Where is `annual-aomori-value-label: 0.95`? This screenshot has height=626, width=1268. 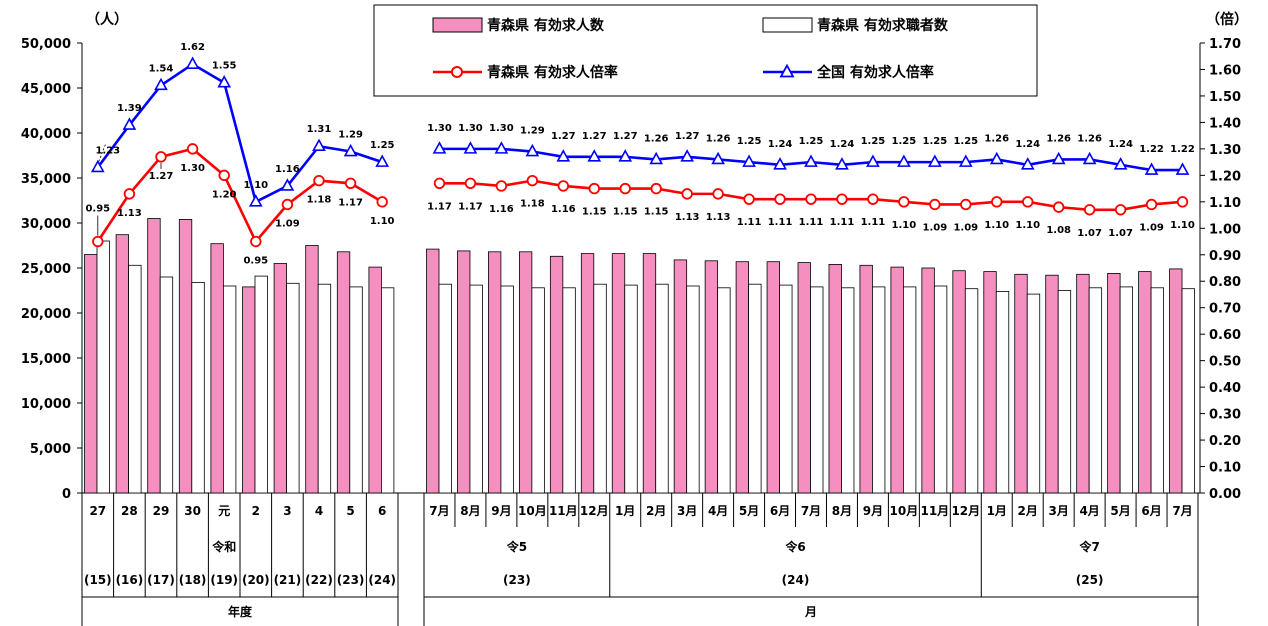
annual-aomori-value-label: 0.95 is located at coordinates (97, 209).